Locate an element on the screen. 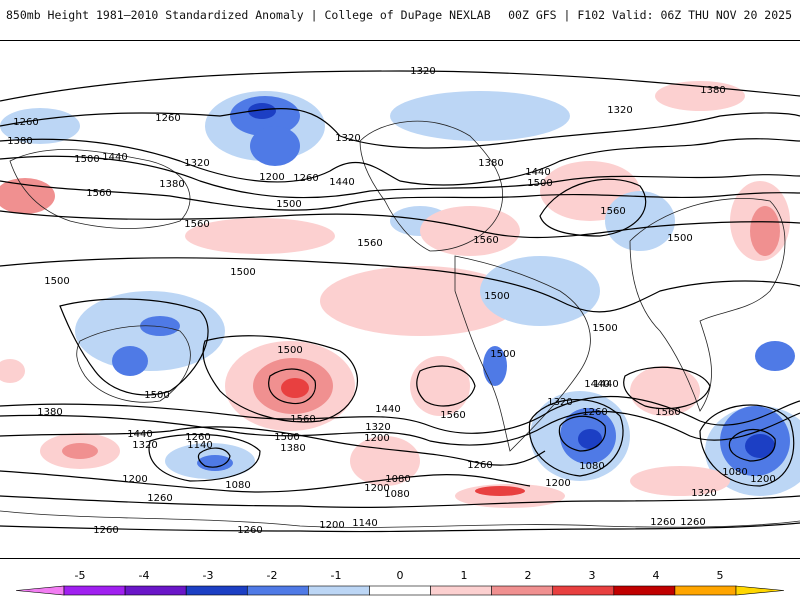 The image size is (800, 600). tick-label: -5 is located at coordinates (80, 575).